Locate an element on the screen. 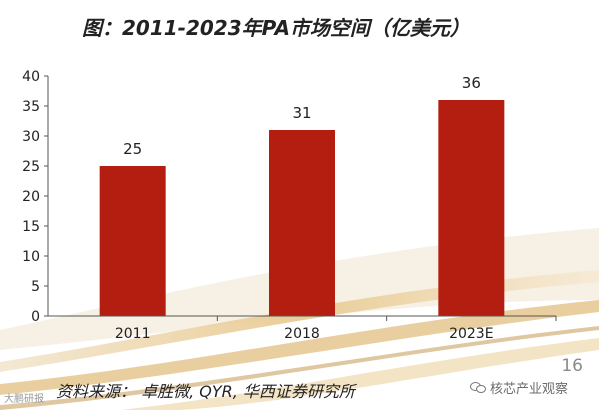 The width and height of the screenshot is (599, 410). y-tick-label: 35 is located at coordinates (31, 107).